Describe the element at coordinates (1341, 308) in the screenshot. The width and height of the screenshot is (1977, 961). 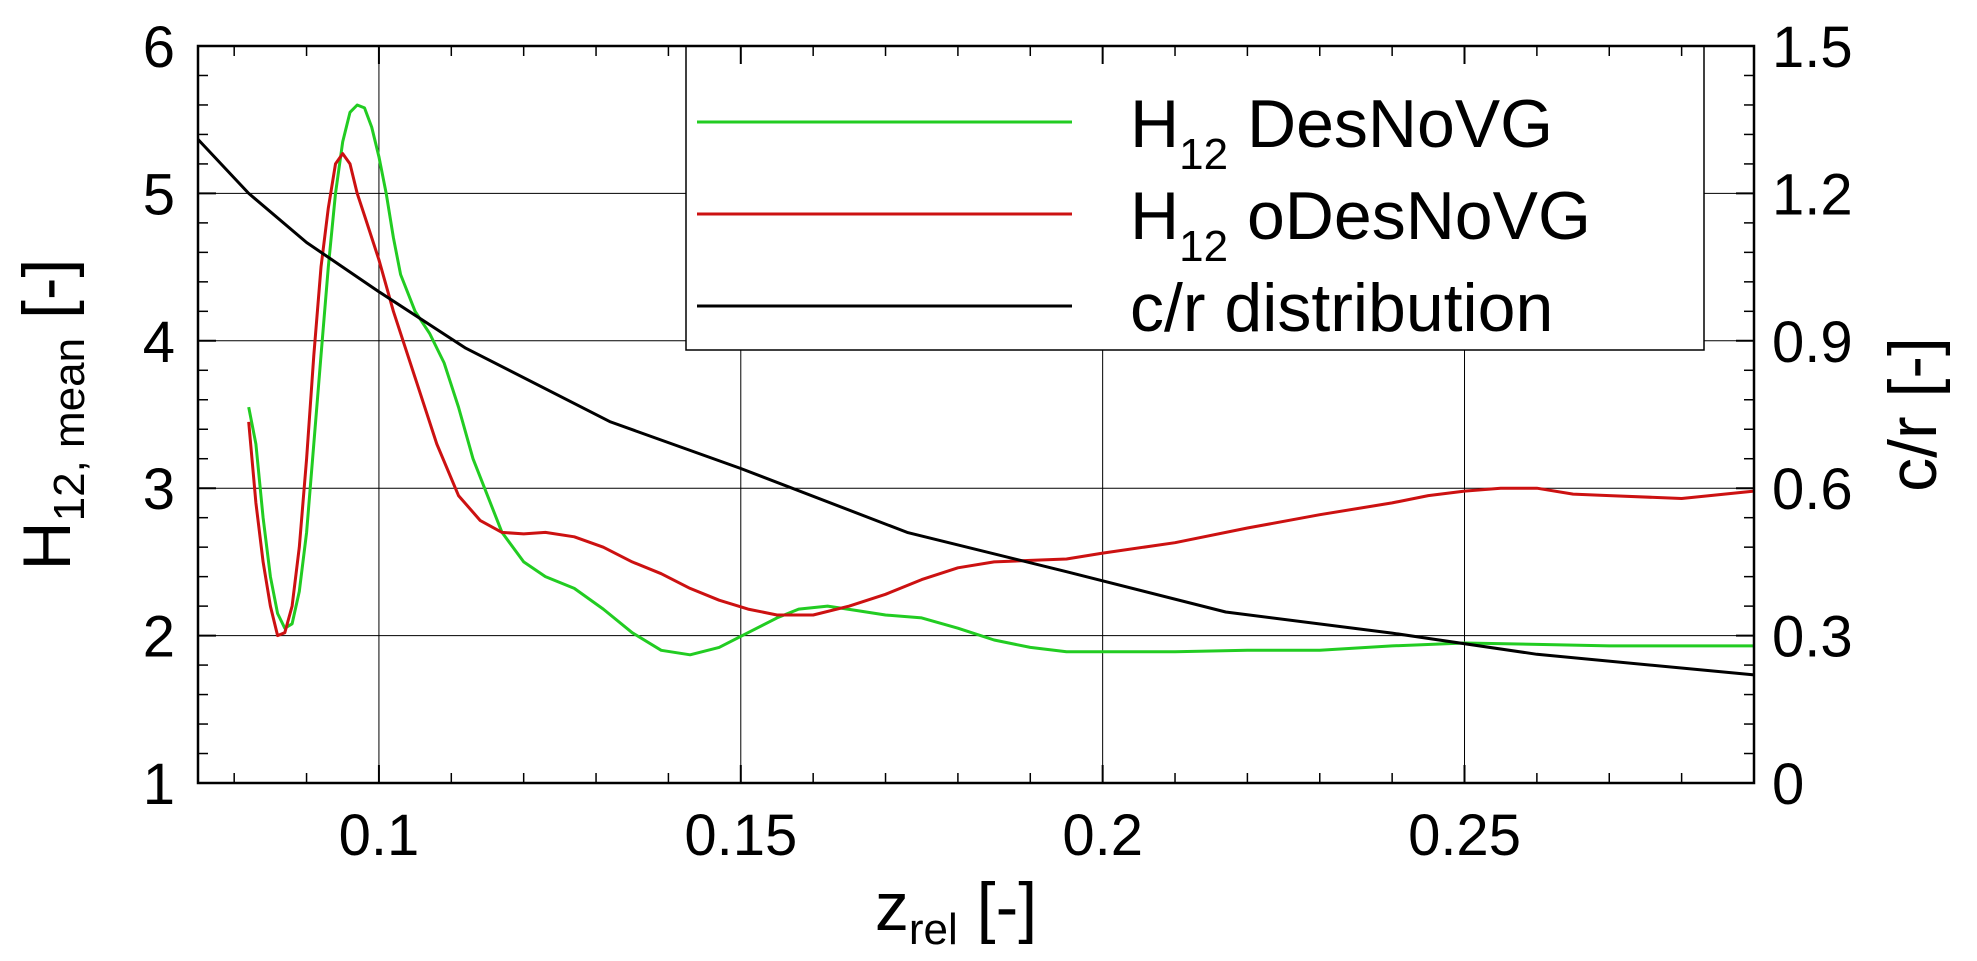
I see `legend-label: c/r distribution` at that location.